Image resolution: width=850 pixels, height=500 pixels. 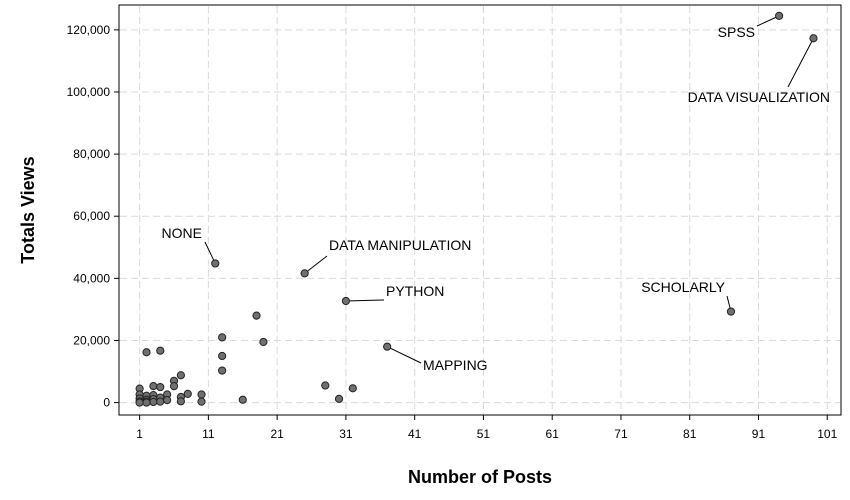 I want to click on y-tick-label: 100,000, so click(x=89, y=92).